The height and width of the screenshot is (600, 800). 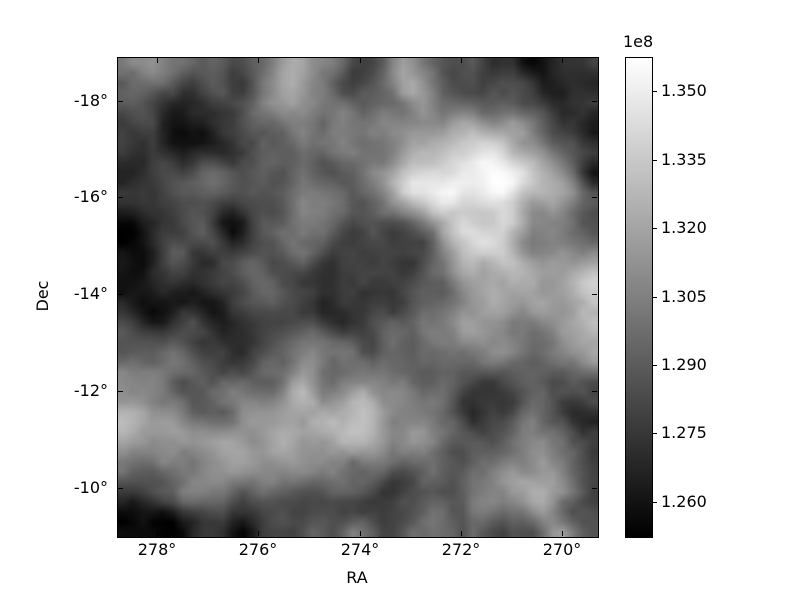 I want to click on colorbar-offset-text: 1e8, so click(x=638, y=41).